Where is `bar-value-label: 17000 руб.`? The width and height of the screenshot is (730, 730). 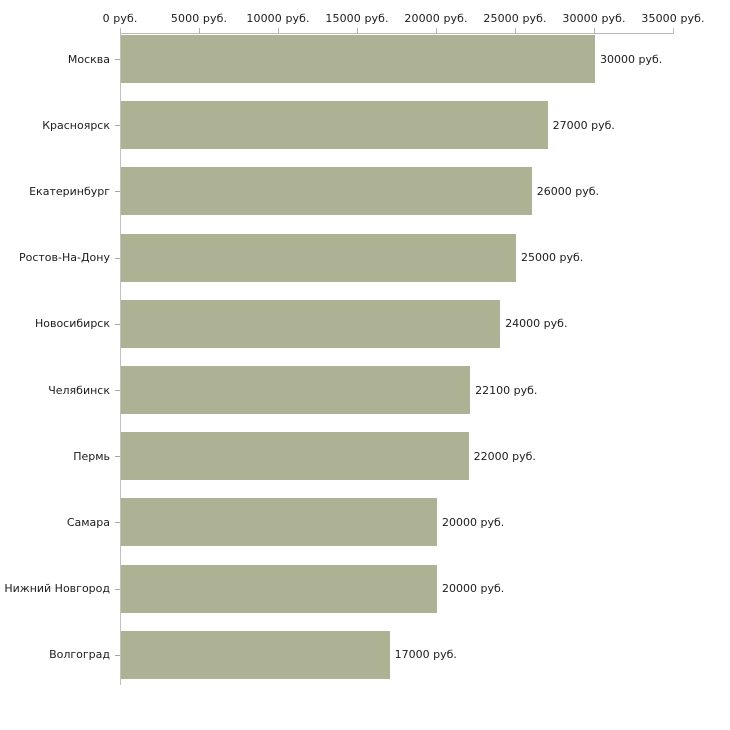 bar-value-label: 17000 руб. is located at coordinates (425, 655).